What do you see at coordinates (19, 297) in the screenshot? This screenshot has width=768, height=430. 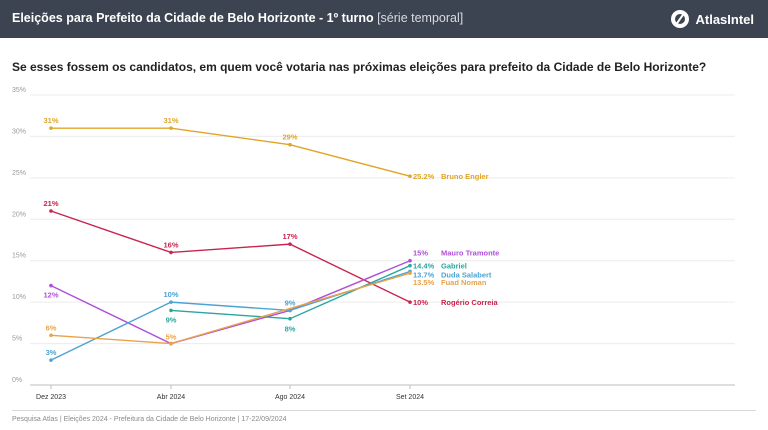 I see `y-tick-label: 10%` at bounding box center [19, 297].